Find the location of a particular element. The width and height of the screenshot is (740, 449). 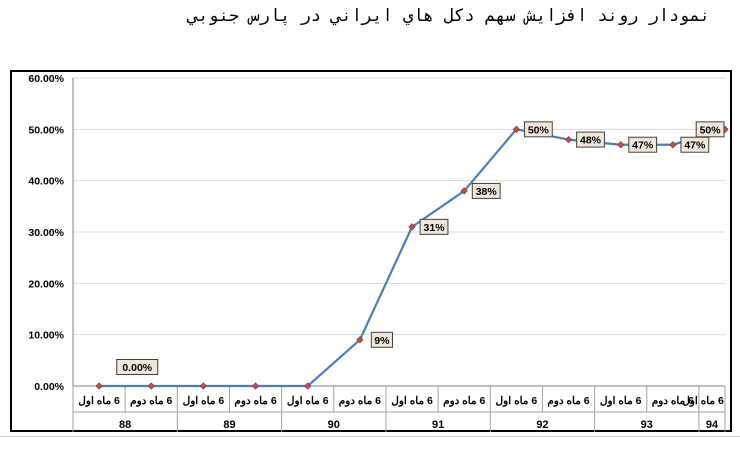

data-label: 9% is located at coordinates (382, 341).